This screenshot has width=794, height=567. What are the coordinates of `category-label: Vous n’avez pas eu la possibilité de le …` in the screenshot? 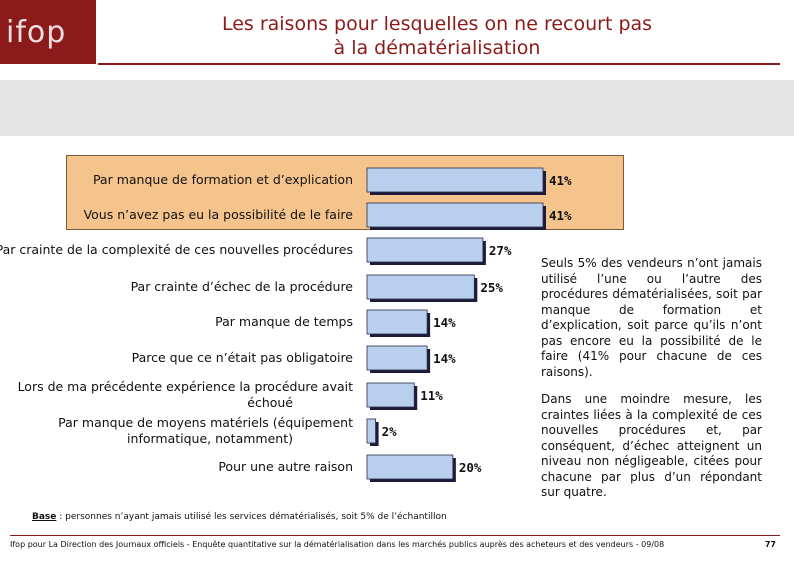 It's located at (219, 214).